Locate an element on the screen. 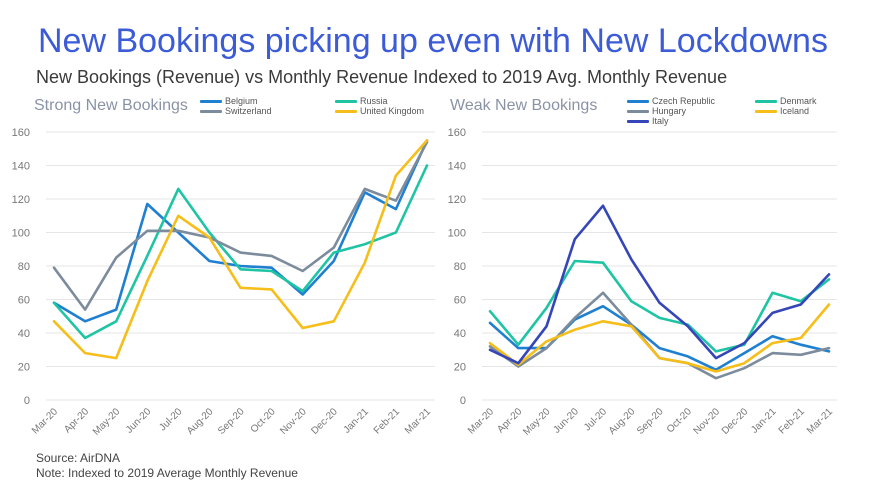 Image resolution: width=869 pixels, height=489 pixels. legend-item-russia: Russia is located at coordinates (361, 101).